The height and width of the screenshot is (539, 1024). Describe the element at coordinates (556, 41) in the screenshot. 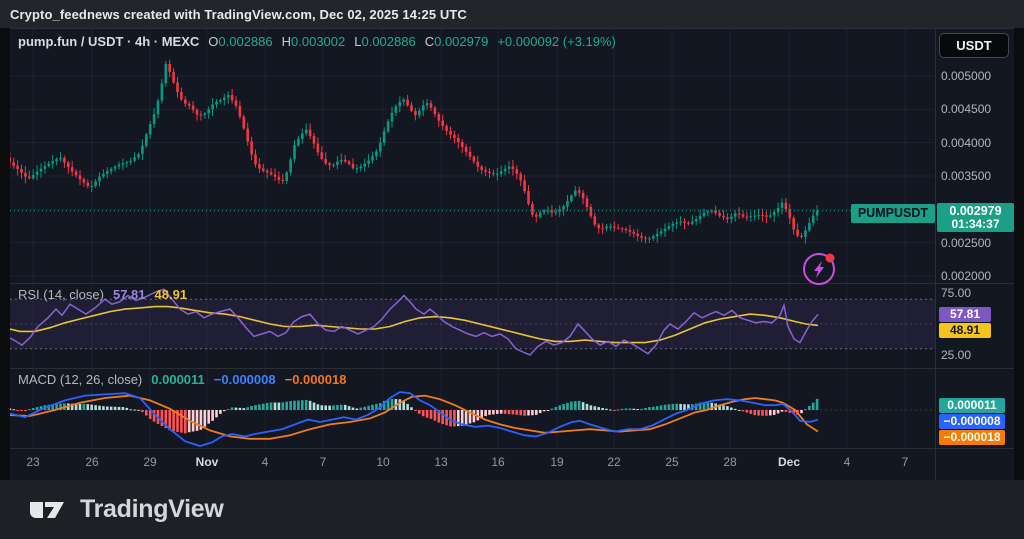

I see `ohlc-change: +0.000092 (+3.19%)` at that location.